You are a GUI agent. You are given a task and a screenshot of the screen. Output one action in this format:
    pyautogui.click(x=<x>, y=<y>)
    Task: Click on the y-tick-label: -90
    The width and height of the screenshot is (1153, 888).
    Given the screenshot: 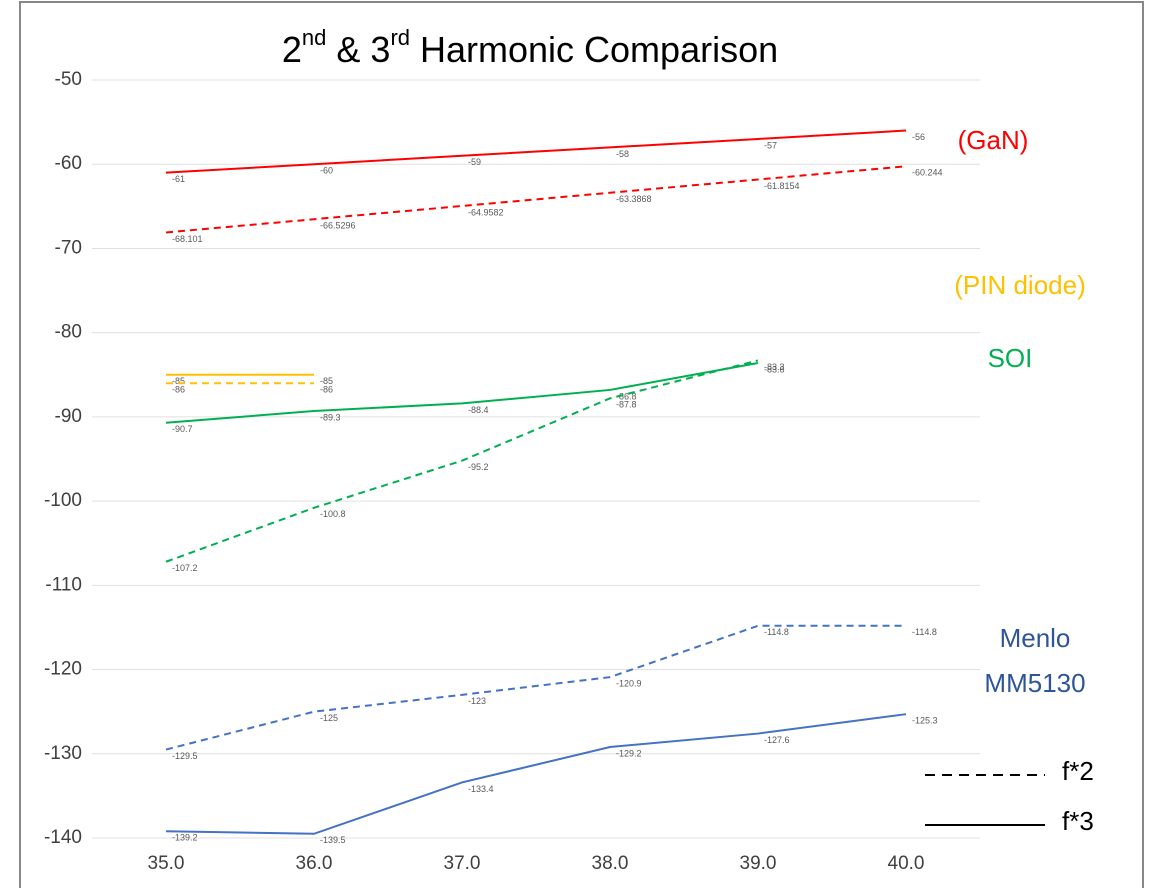 What is the action you would take?
    pyautogui.click(x=68, y=416)
    